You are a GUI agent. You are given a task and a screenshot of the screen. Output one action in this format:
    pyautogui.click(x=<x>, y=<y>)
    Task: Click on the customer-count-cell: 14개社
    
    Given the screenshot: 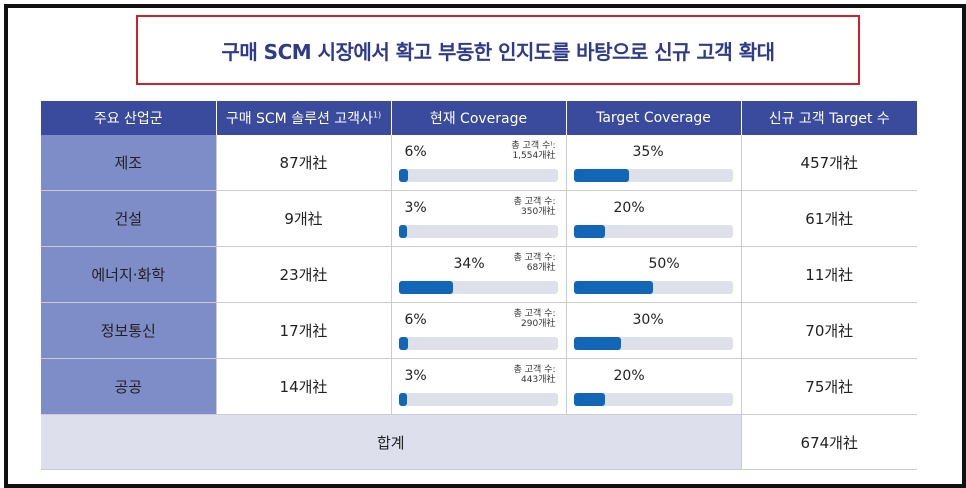 What is the action you would take?
    pyautogui.click(x=304, y=386)
    